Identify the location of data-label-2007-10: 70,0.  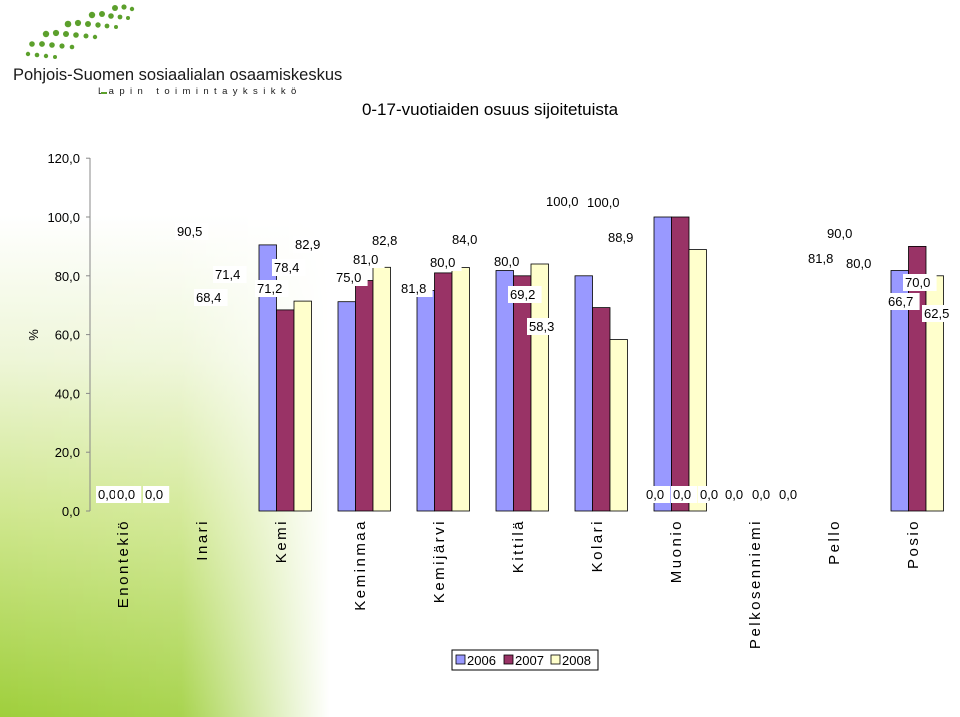
(917, 282).